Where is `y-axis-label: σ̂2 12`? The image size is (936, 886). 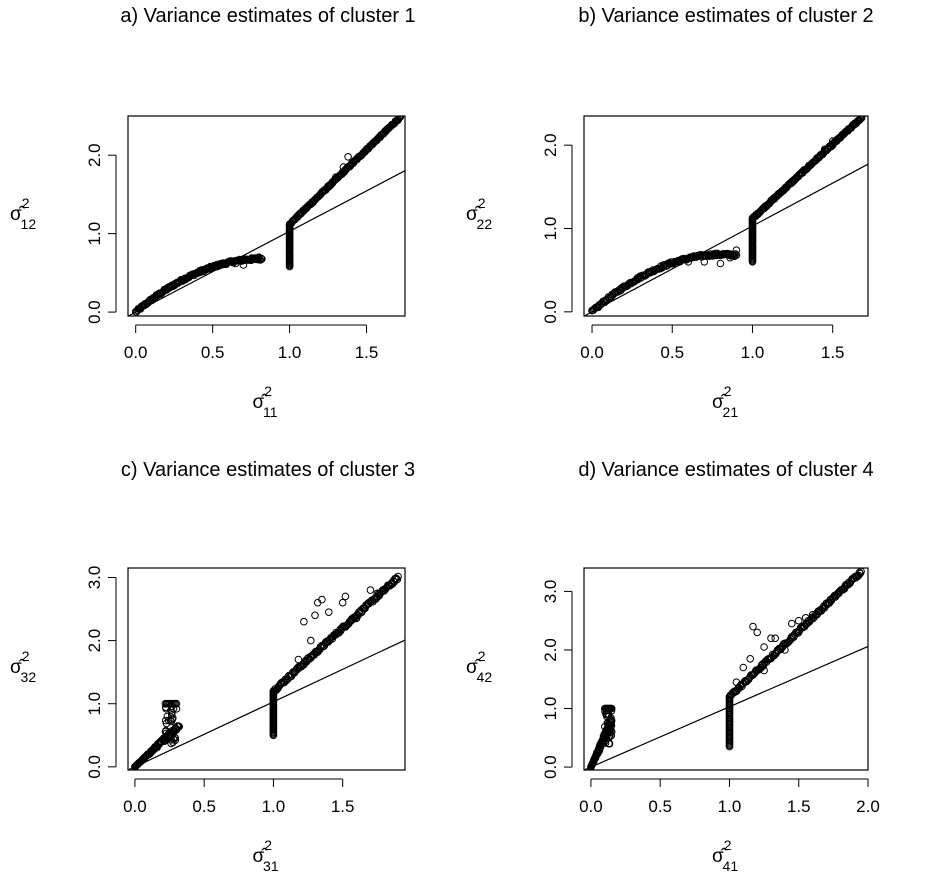
y-axis-label: σ̂2 12 is located at coordinates (23, 213).